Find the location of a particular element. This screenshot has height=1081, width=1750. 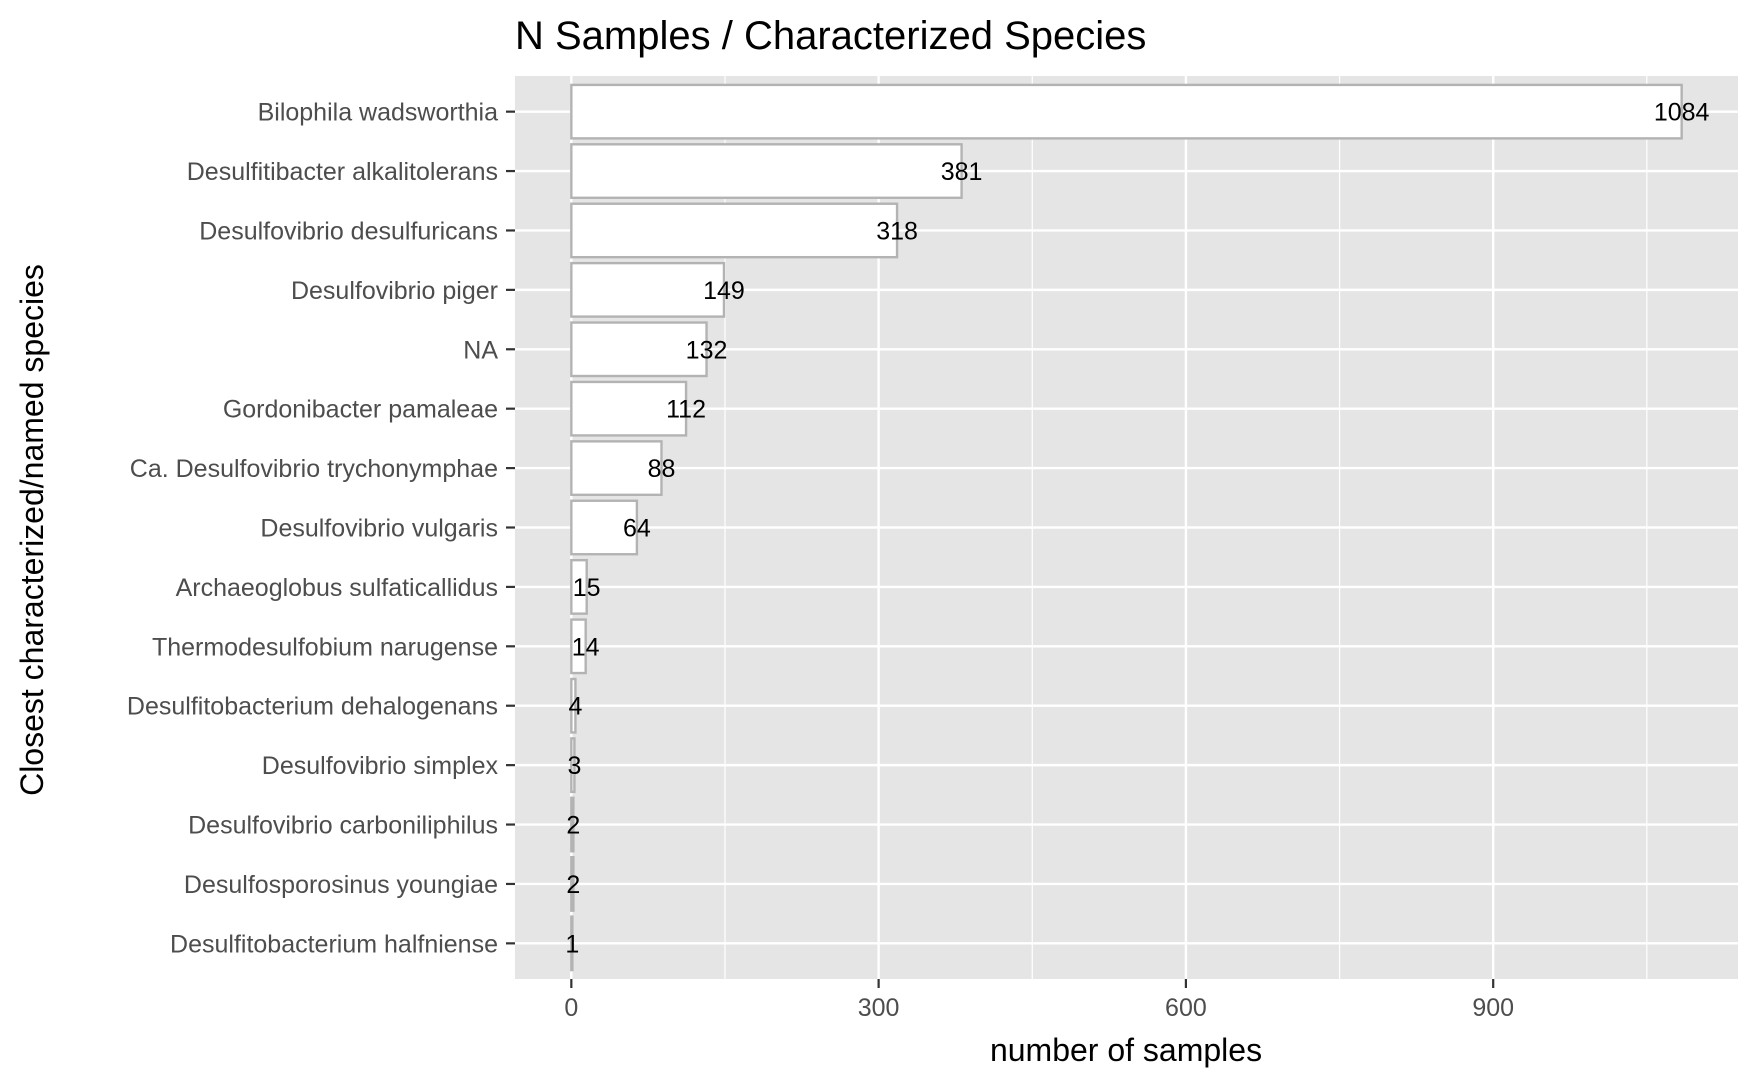

y-tick-label: Archaeoglobus sulfaticallidus is located at coordinates (337, 588).